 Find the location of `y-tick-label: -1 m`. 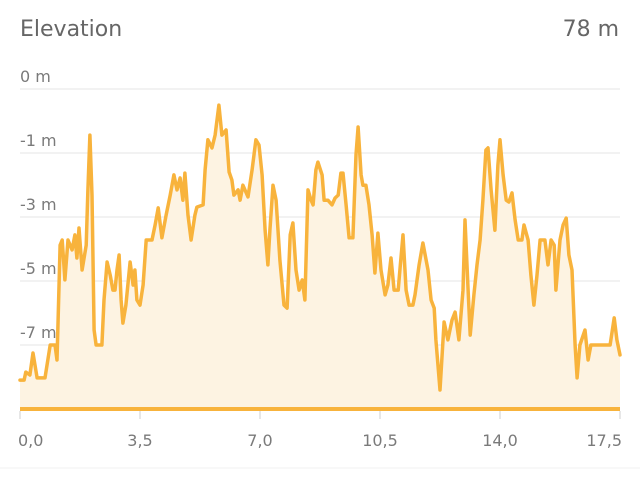

y-tick-label: -1 m is located at coordinates (38, 140).